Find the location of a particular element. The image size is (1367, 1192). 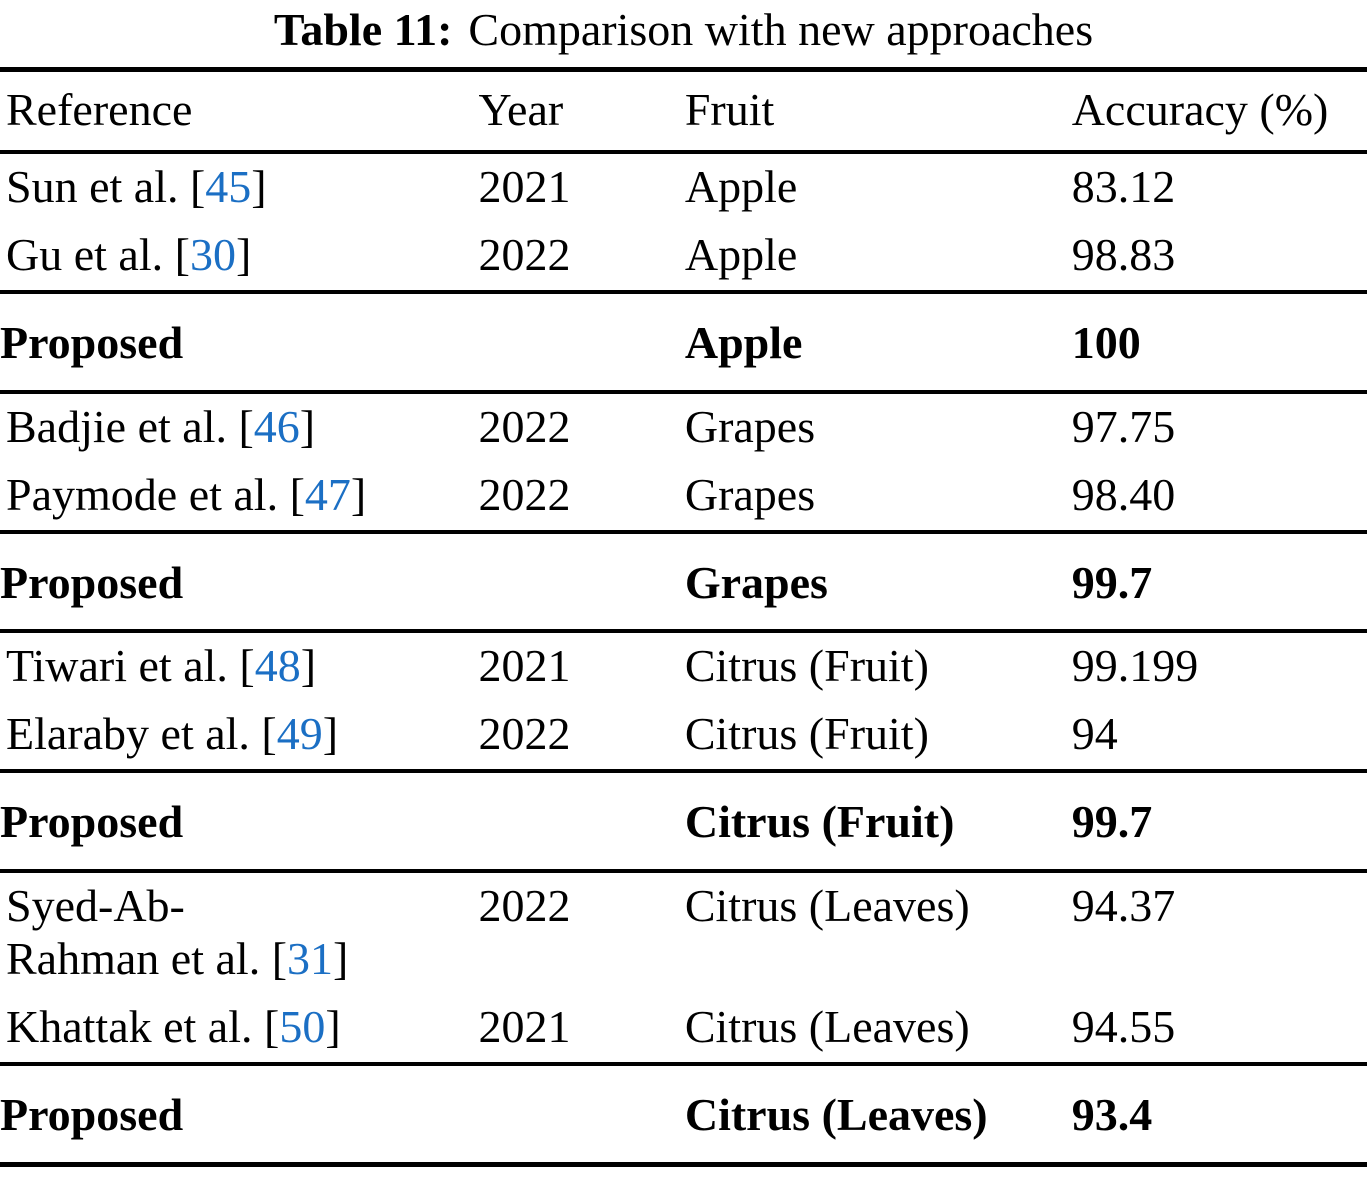

reference-cell: Khattak et al. [50] is located at coordinates (239, 1029).